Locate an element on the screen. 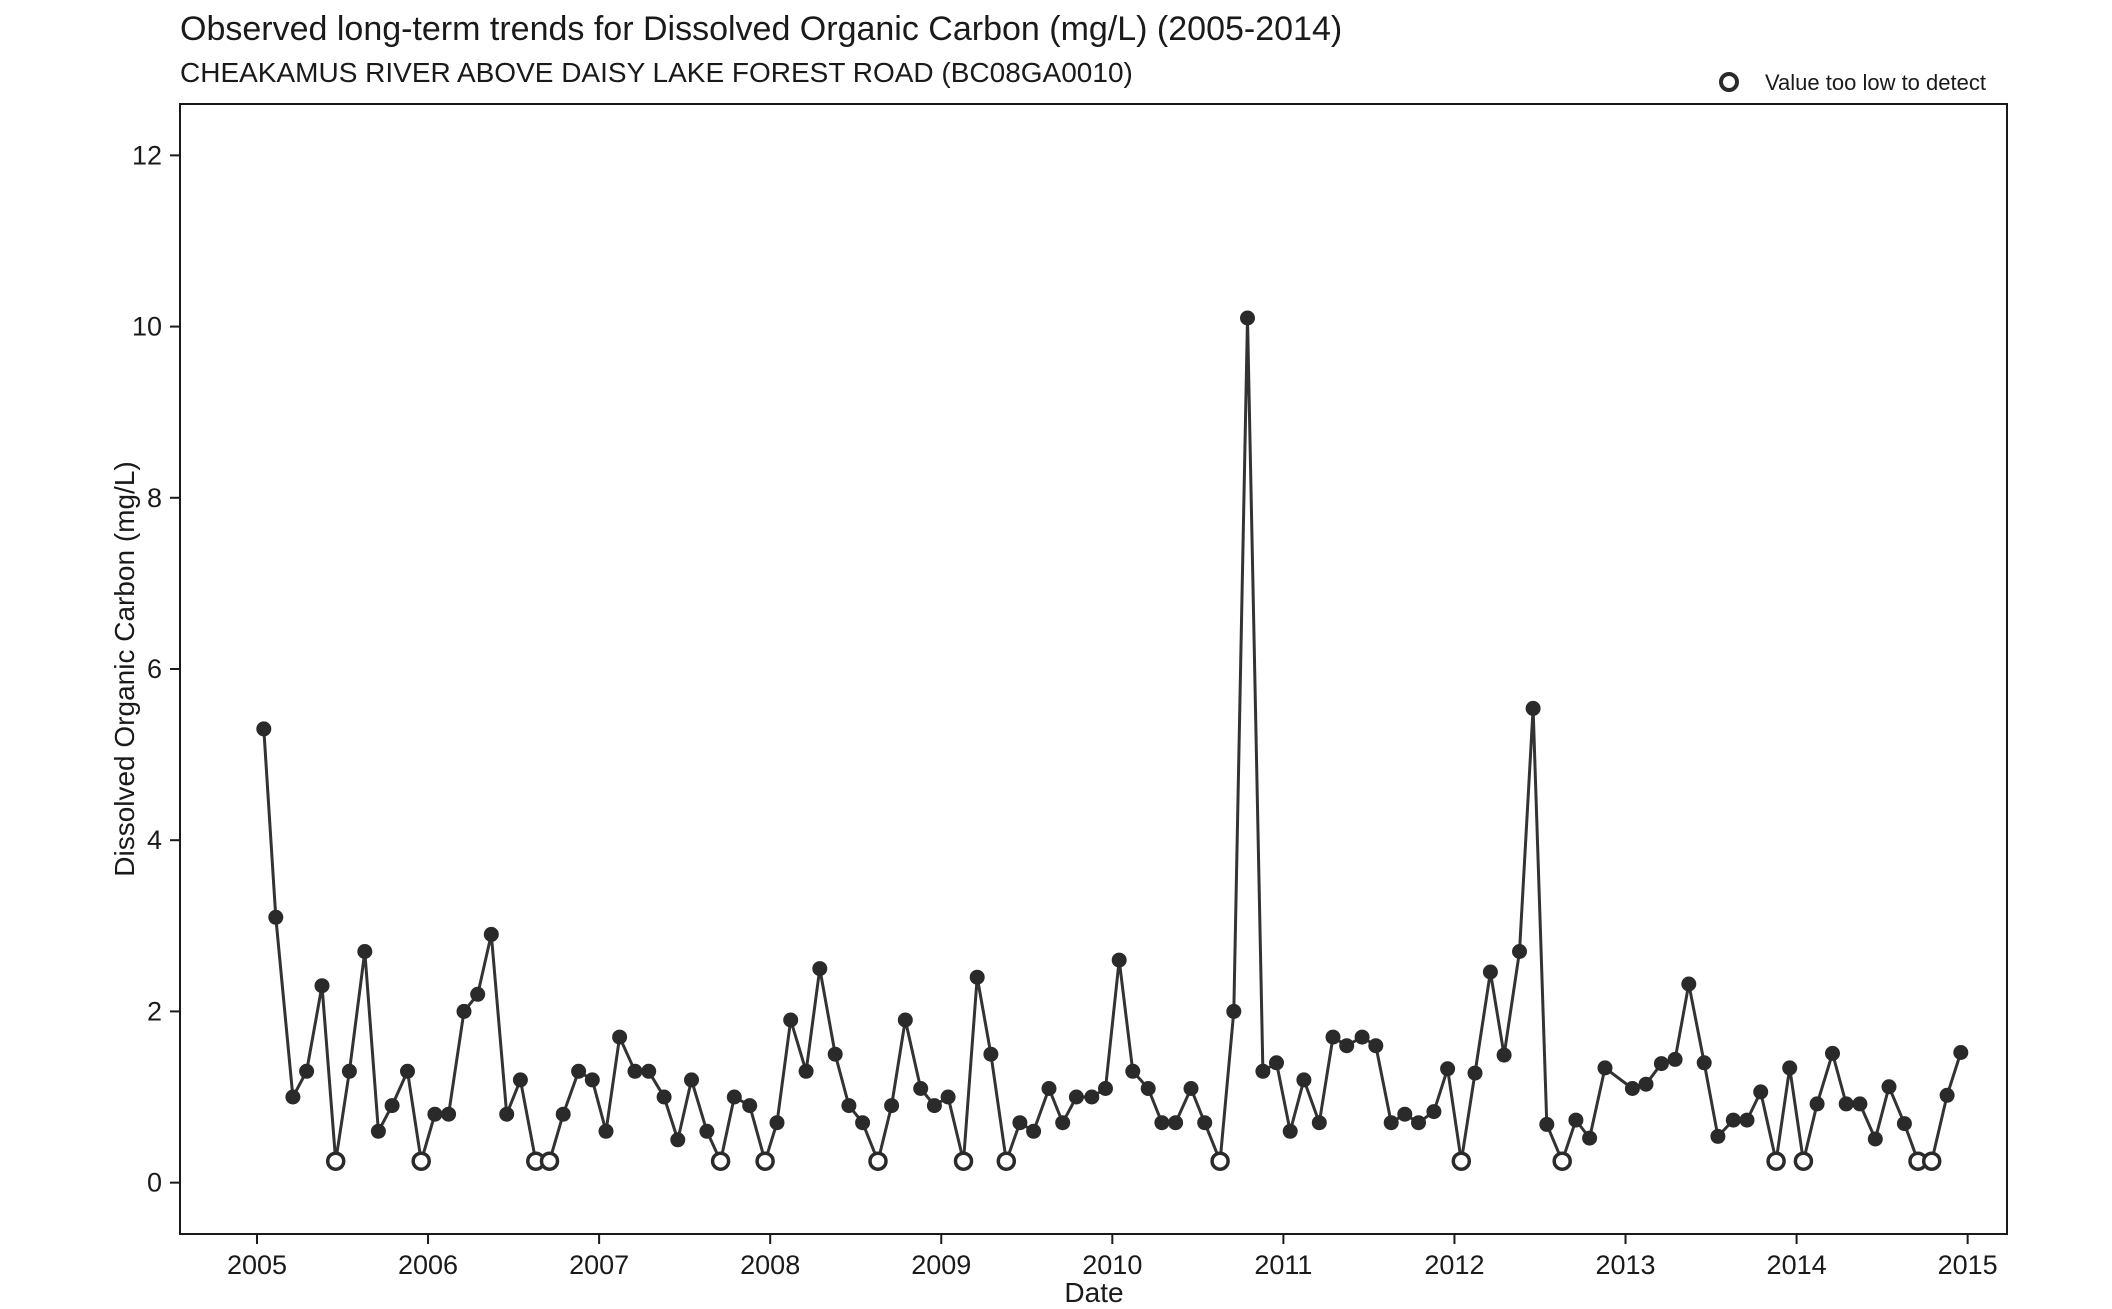 The image size is (2112, 1309). x-tick-label: 2012 is located at coordinates (1454, 1265).